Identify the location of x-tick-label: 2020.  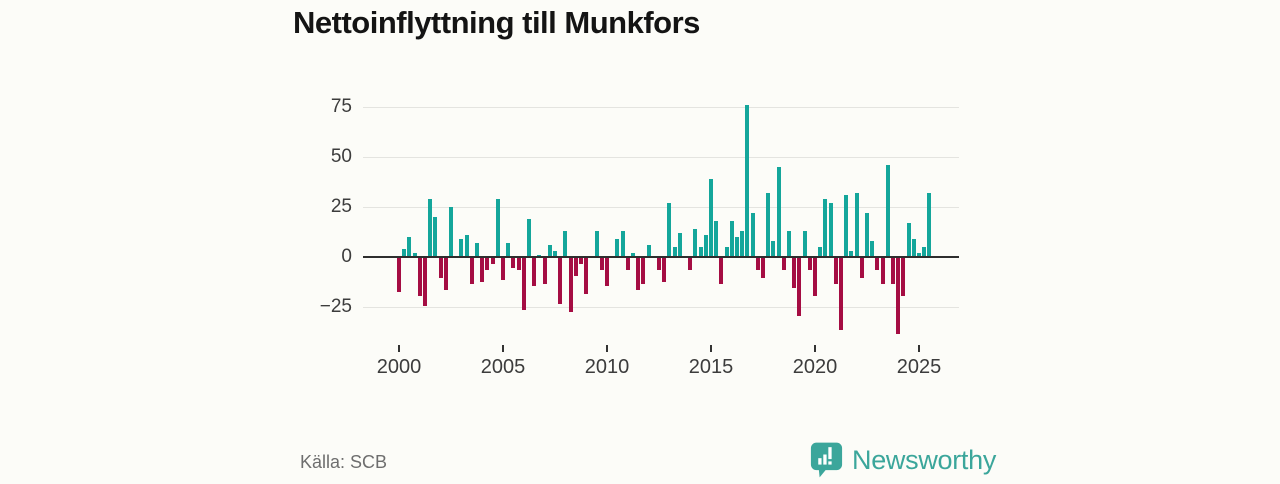
(815, 367).